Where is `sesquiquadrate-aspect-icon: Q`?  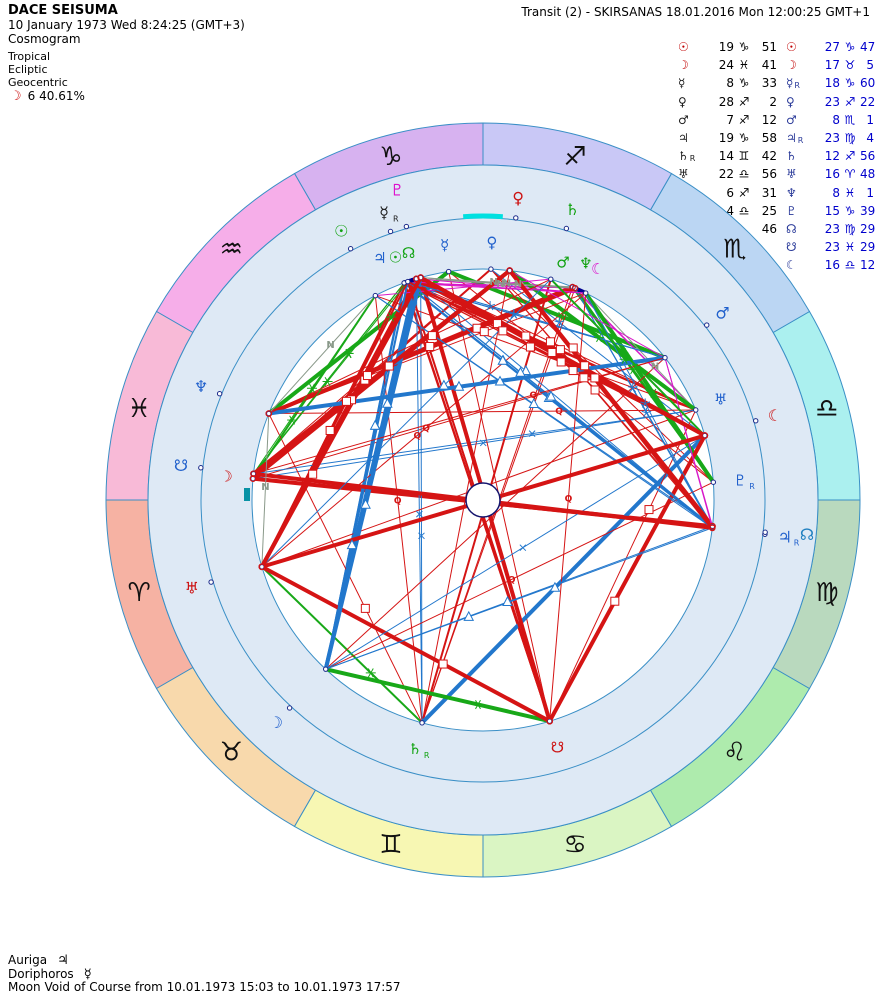
sesquiquadrate-aspect-icon: Q is located at coordinates (426, 429).